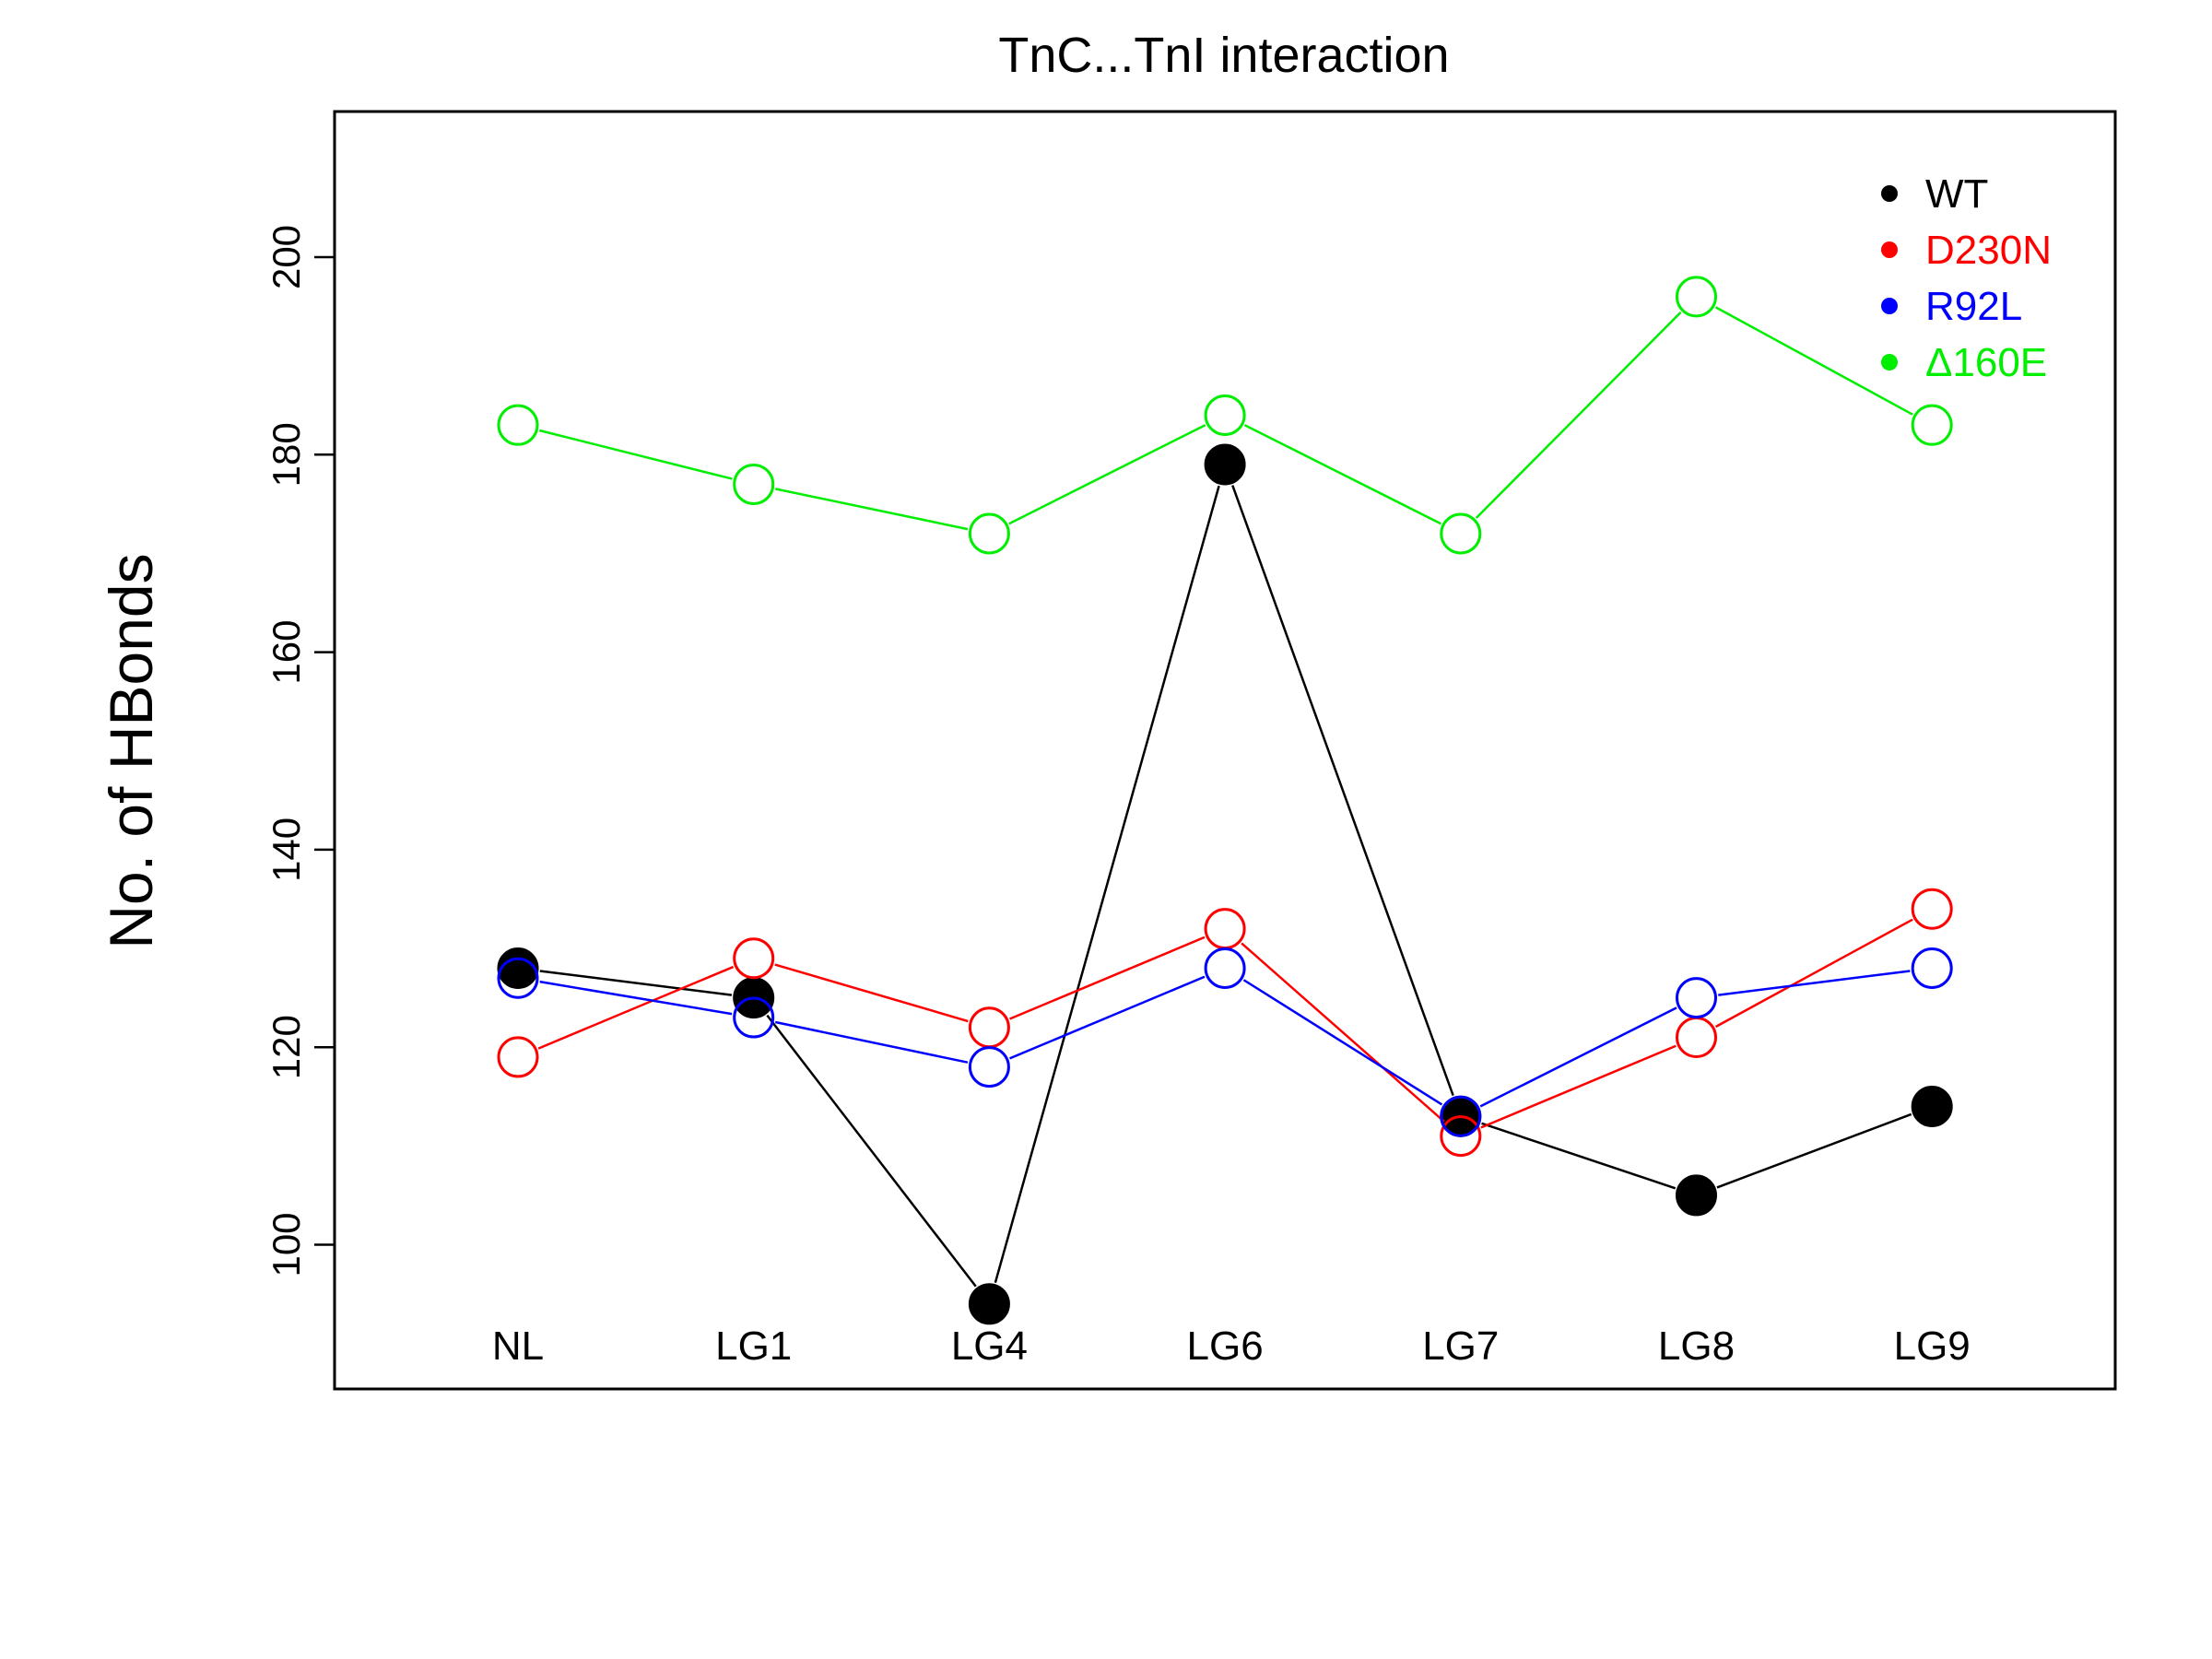 This screenshot has height=1659, width=2212. What do you see at coordinates (286, 454) in the screenshot?
I see `y-tick-label: 180` at bounding box center [286, 454].